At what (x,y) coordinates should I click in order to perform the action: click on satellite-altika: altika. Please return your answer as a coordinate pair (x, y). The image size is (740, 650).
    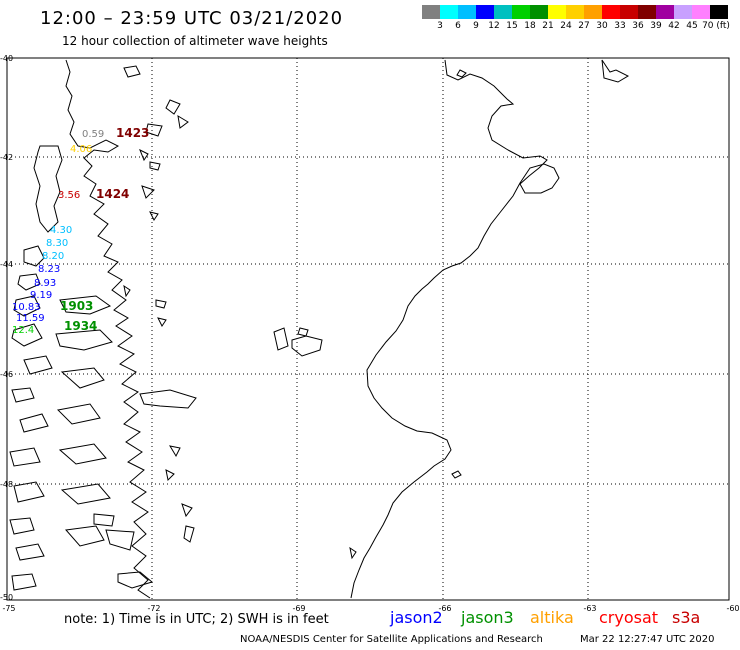
    Looking at the image, I should click on (552, 617).